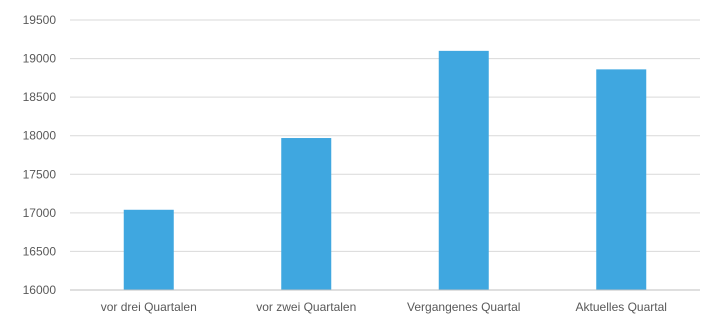  Describe the element at coordinates (40, 290) in the screenshot. I see `y-tick-label: 16000` at that location.